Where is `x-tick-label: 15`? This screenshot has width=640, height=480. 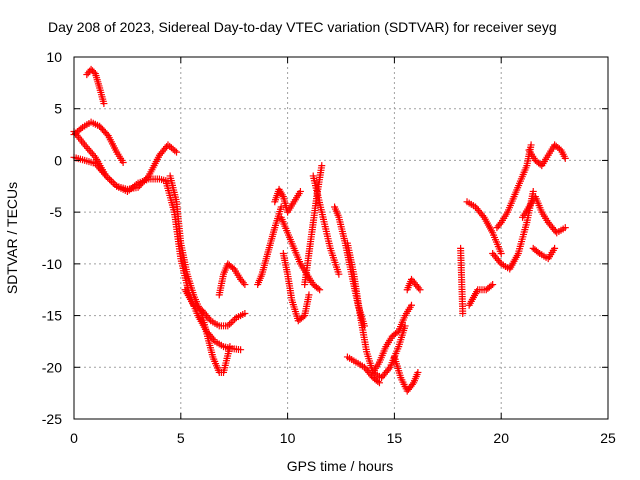
x-tick-label: 15 is located at coordinates (395, 438).